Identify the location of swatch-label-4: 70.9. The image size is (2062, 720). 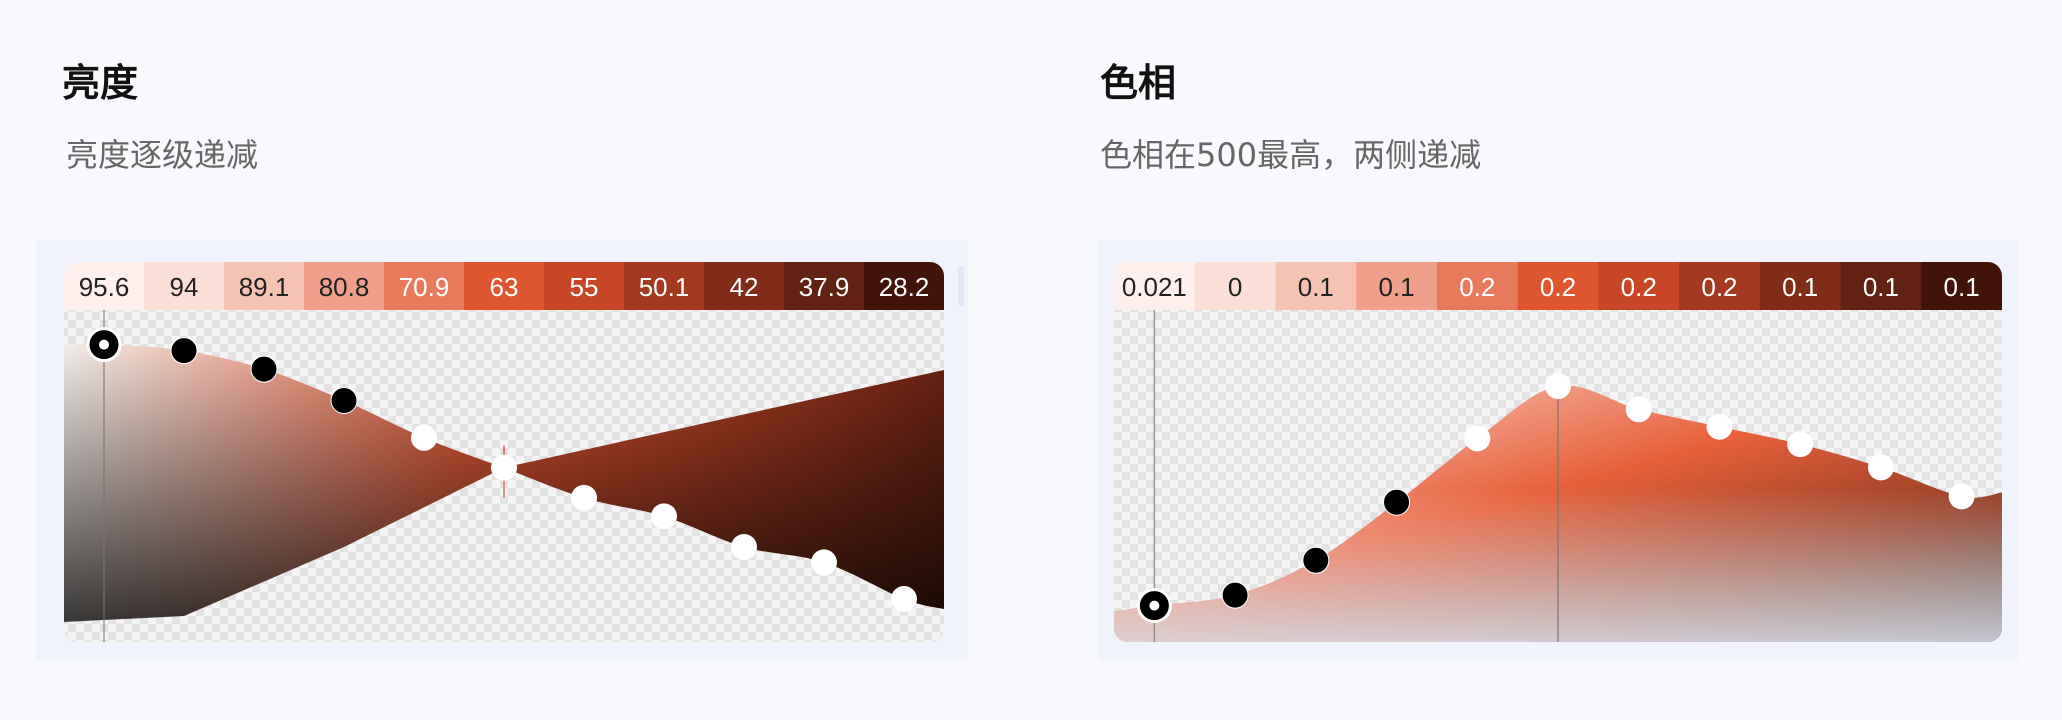
(424, 287).